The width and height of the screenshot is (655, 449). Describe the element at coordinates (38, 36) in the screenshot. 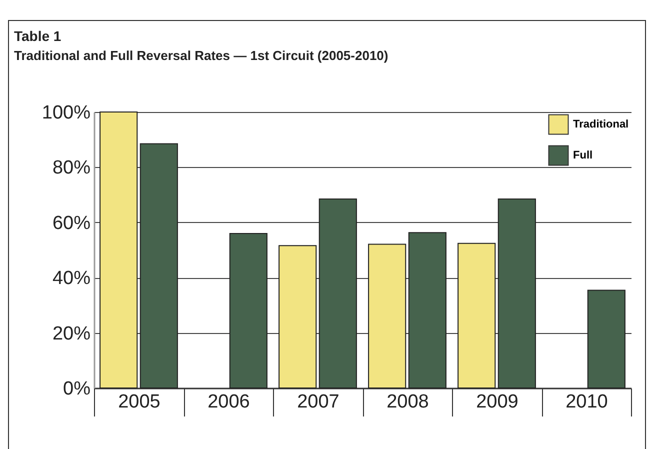

I see `chart-title: Table 1` at that location.